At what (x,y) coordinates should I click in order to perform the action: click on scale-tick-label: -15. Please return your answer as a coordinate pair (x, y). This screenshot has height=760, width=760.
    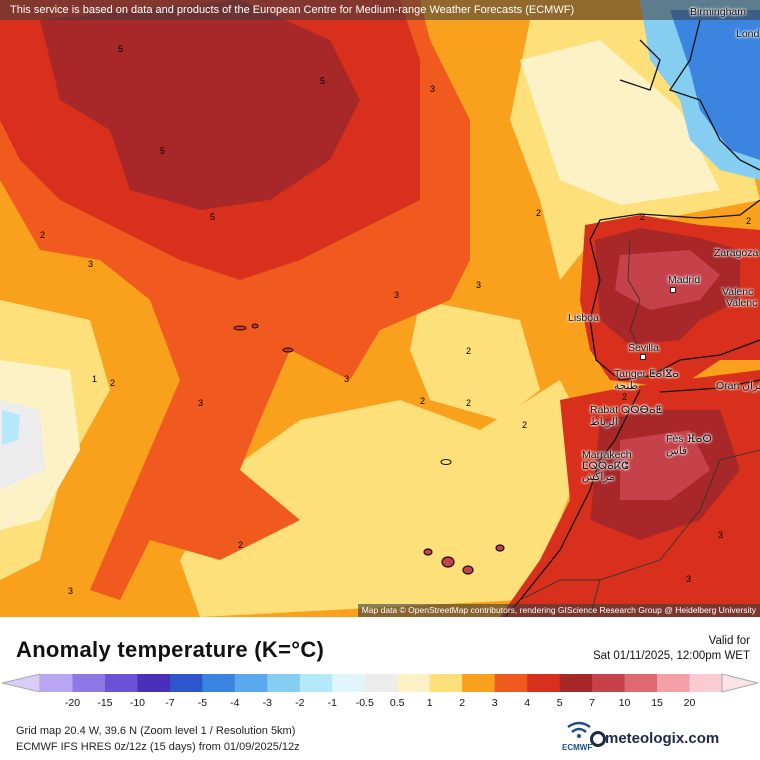
    Looking at the image, I should click on (105, 703).